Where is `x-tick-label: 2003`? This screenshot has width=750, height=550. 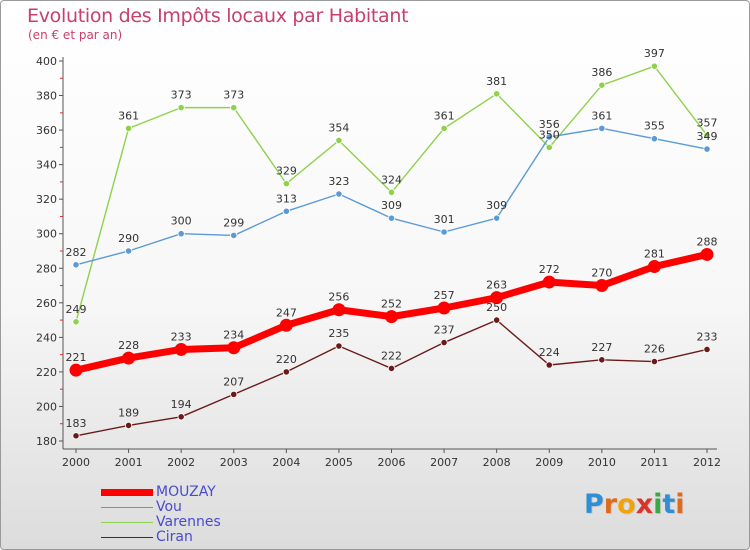
x-tick-label: 2003 is located at coordinates (234, 462).